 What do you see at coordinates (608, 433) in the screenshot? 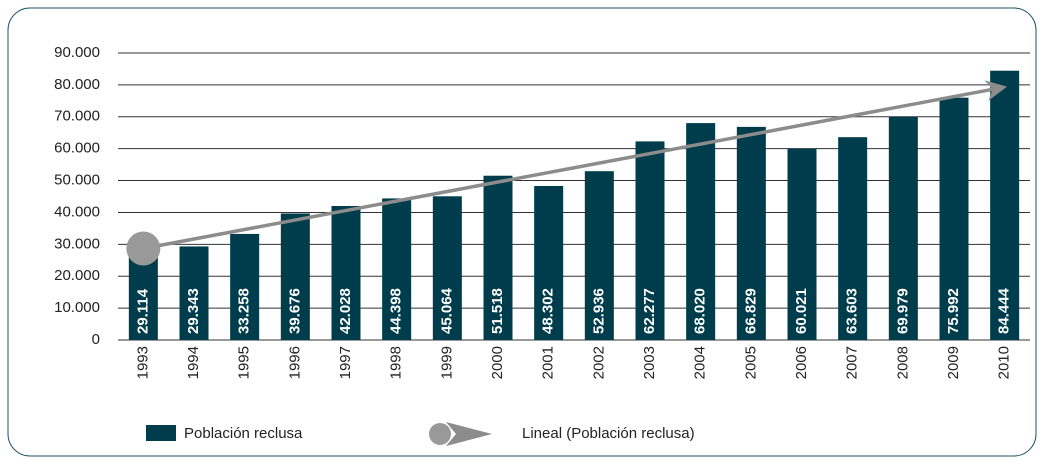
I see `legend-label: Lineal (Población reclusa)` at bounding box center [608, 433].